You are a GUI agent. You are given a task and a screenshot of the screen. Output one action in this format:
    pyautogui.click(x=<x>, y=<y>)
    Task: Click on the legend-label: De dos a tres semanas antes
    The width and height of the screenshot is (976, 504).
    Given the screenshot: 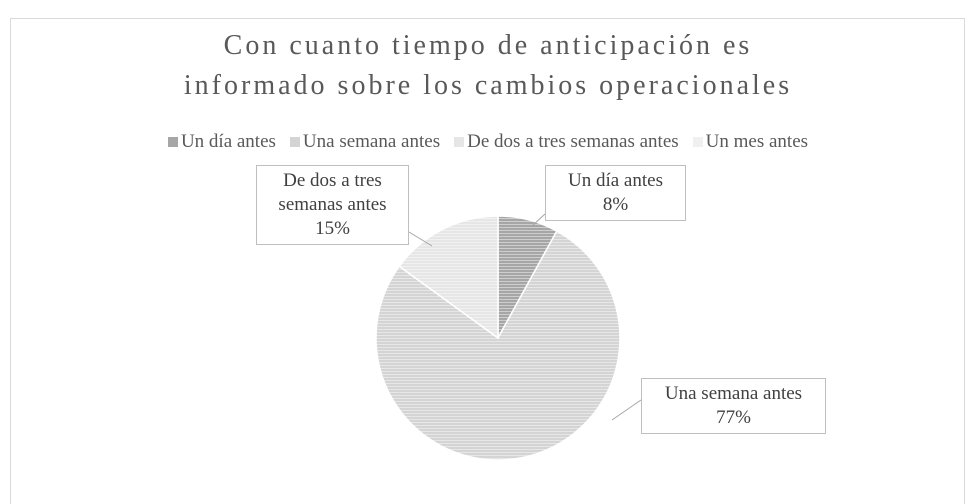 What is the action you would take?
    pyautogui.click(x=573, y=141)
    